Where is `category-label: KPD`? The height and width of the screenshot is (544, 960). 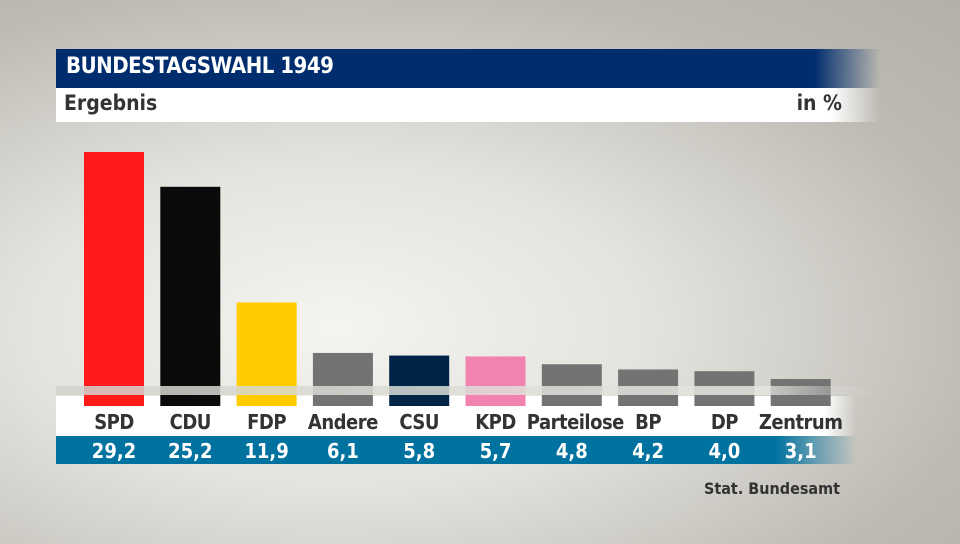 category-label: KPD is located at coordinates (495, 422).